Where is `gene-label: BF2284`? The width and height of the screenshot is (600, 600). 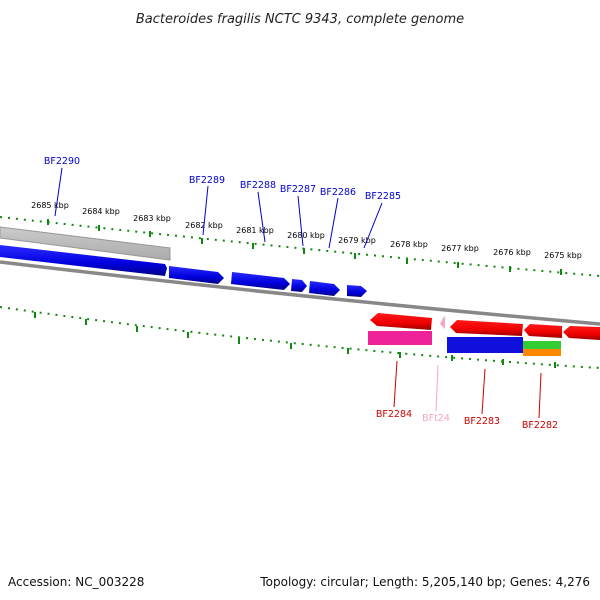
gene-label: BF2284 is located at coordinates (394, 414).